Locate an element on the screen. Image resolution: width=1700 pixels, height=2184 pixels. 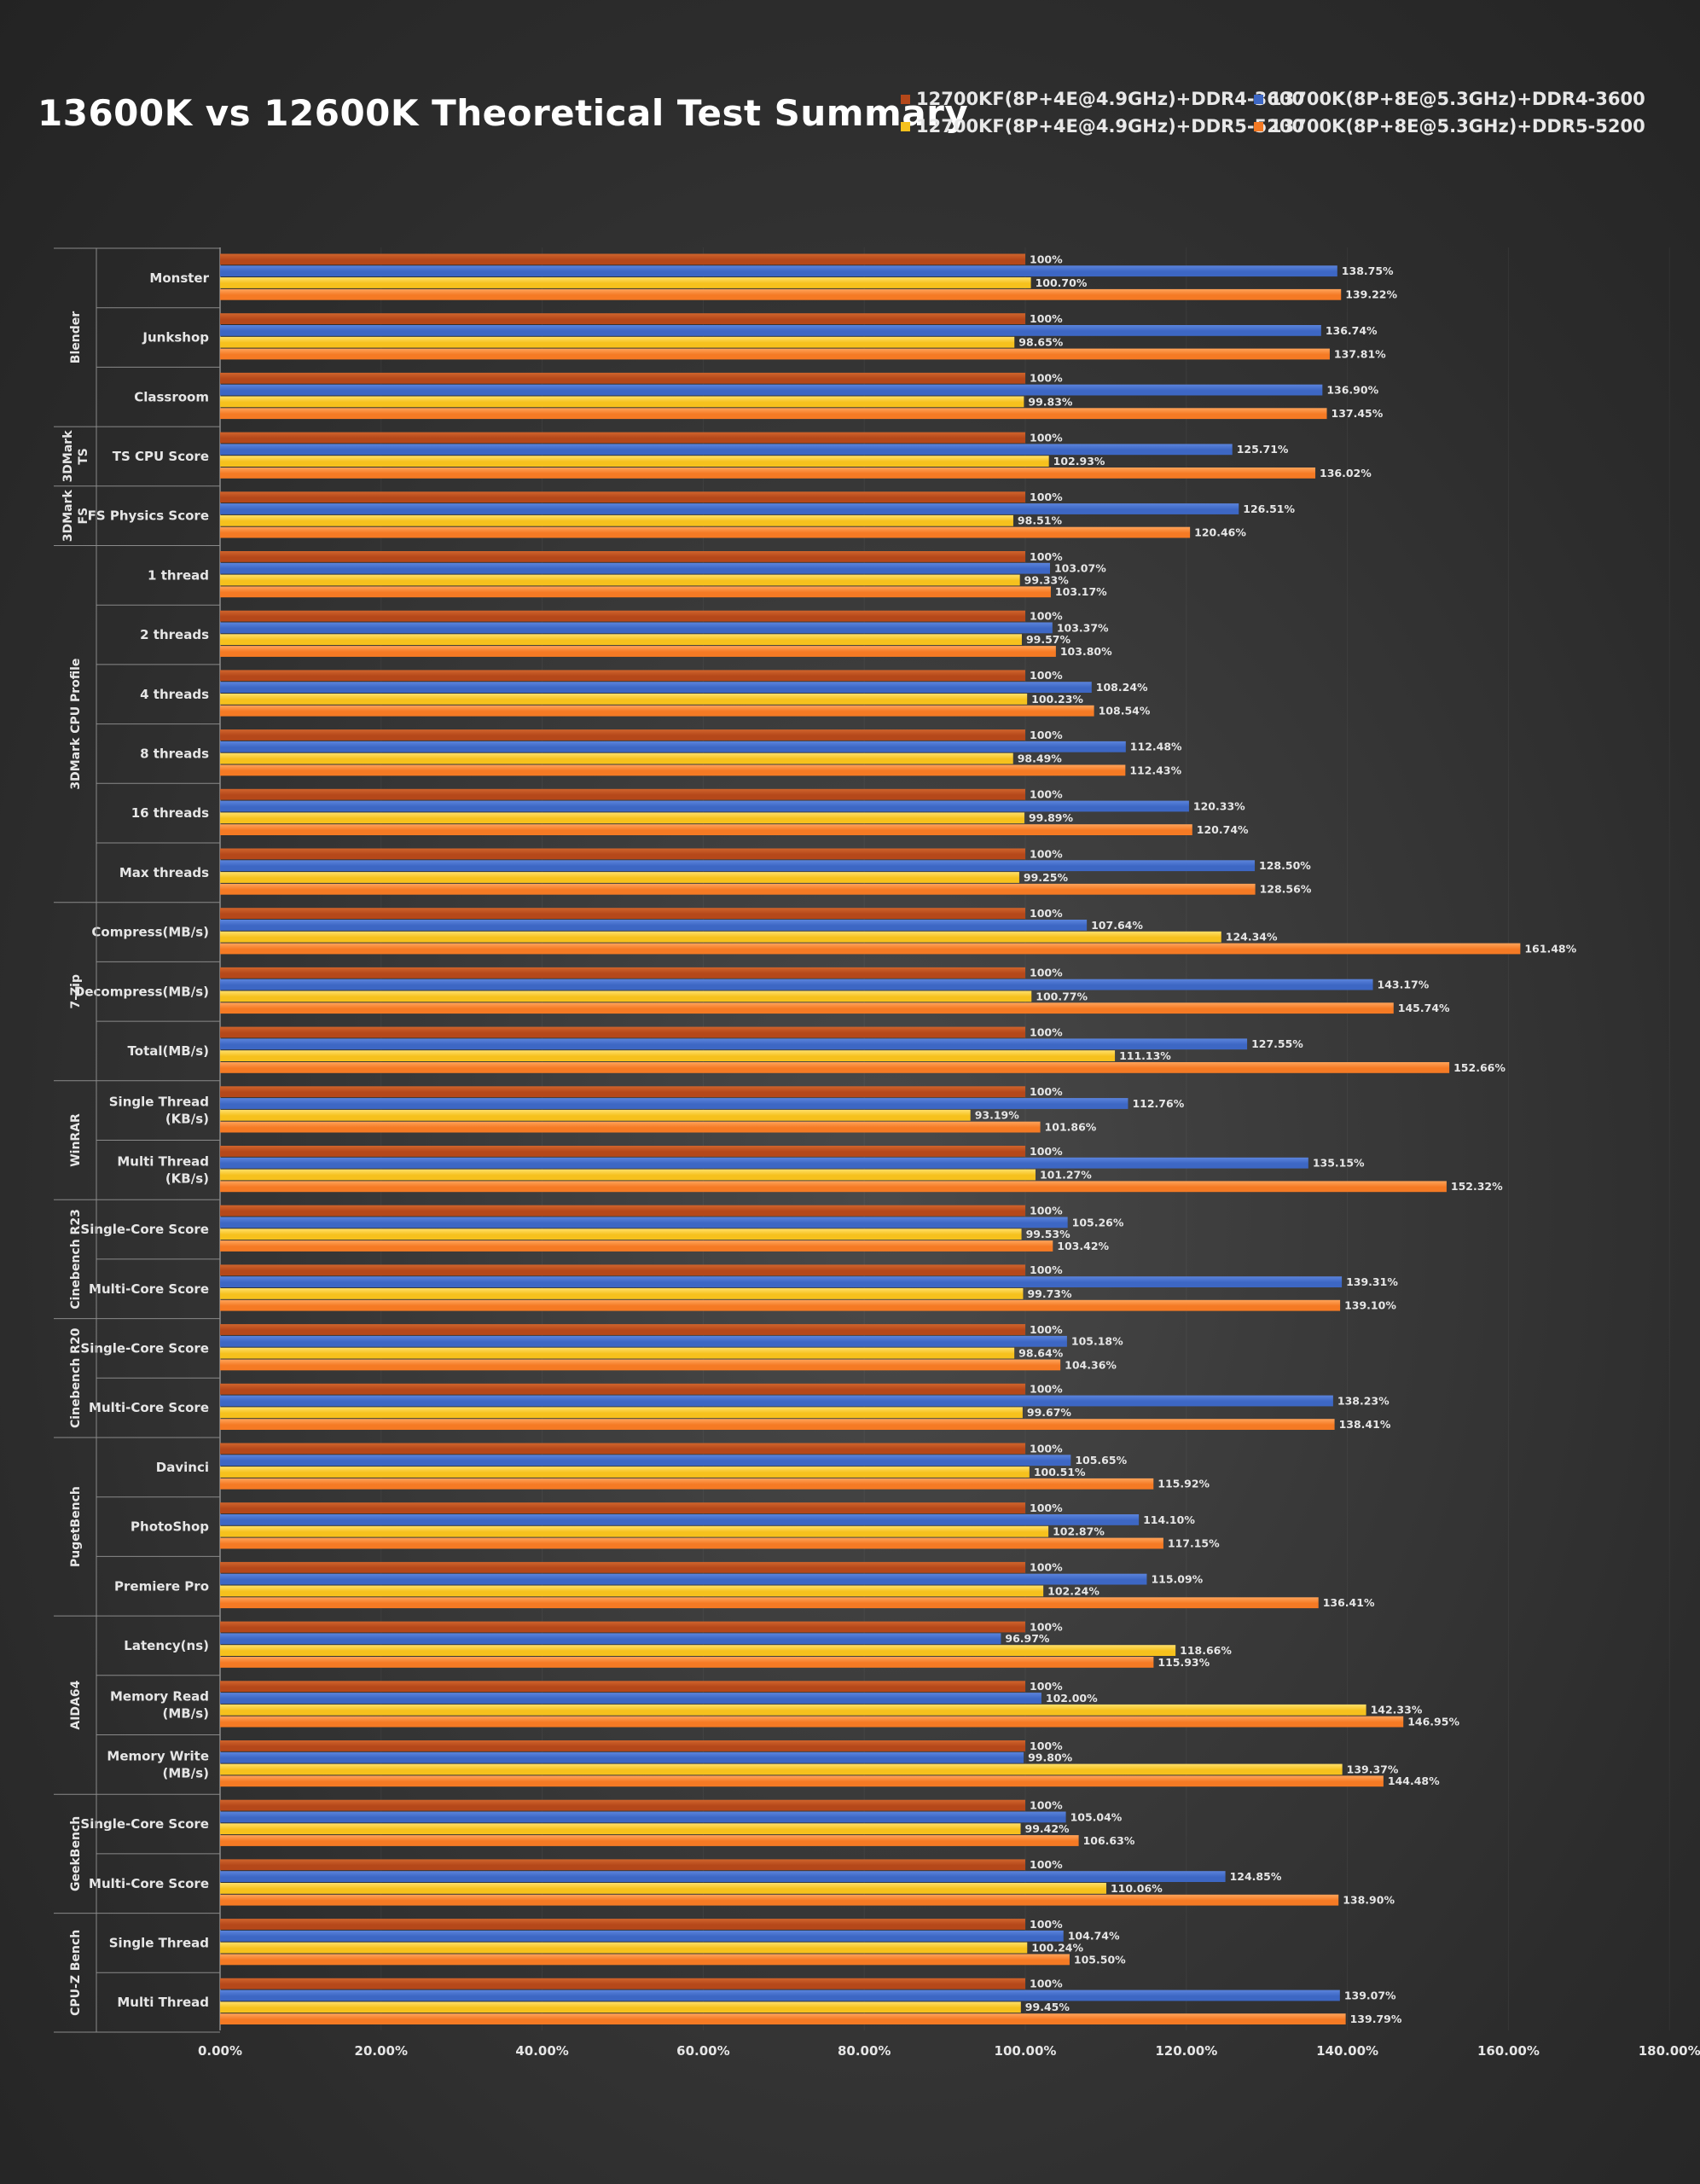
data-label: 139.22% is located at coordinates (1371, 294).